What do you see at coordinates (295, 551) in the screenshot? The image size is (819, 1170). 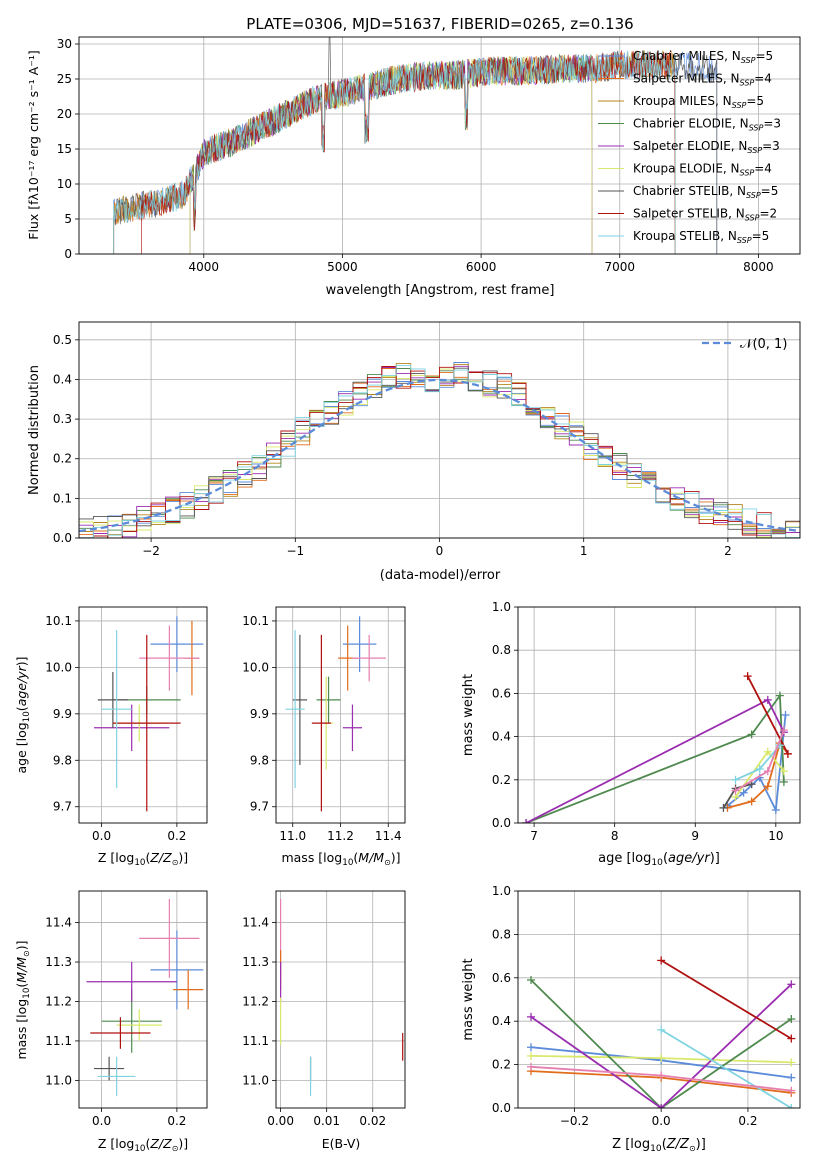 I see `x-tick-label: −1` at bounding box center [295, 551].